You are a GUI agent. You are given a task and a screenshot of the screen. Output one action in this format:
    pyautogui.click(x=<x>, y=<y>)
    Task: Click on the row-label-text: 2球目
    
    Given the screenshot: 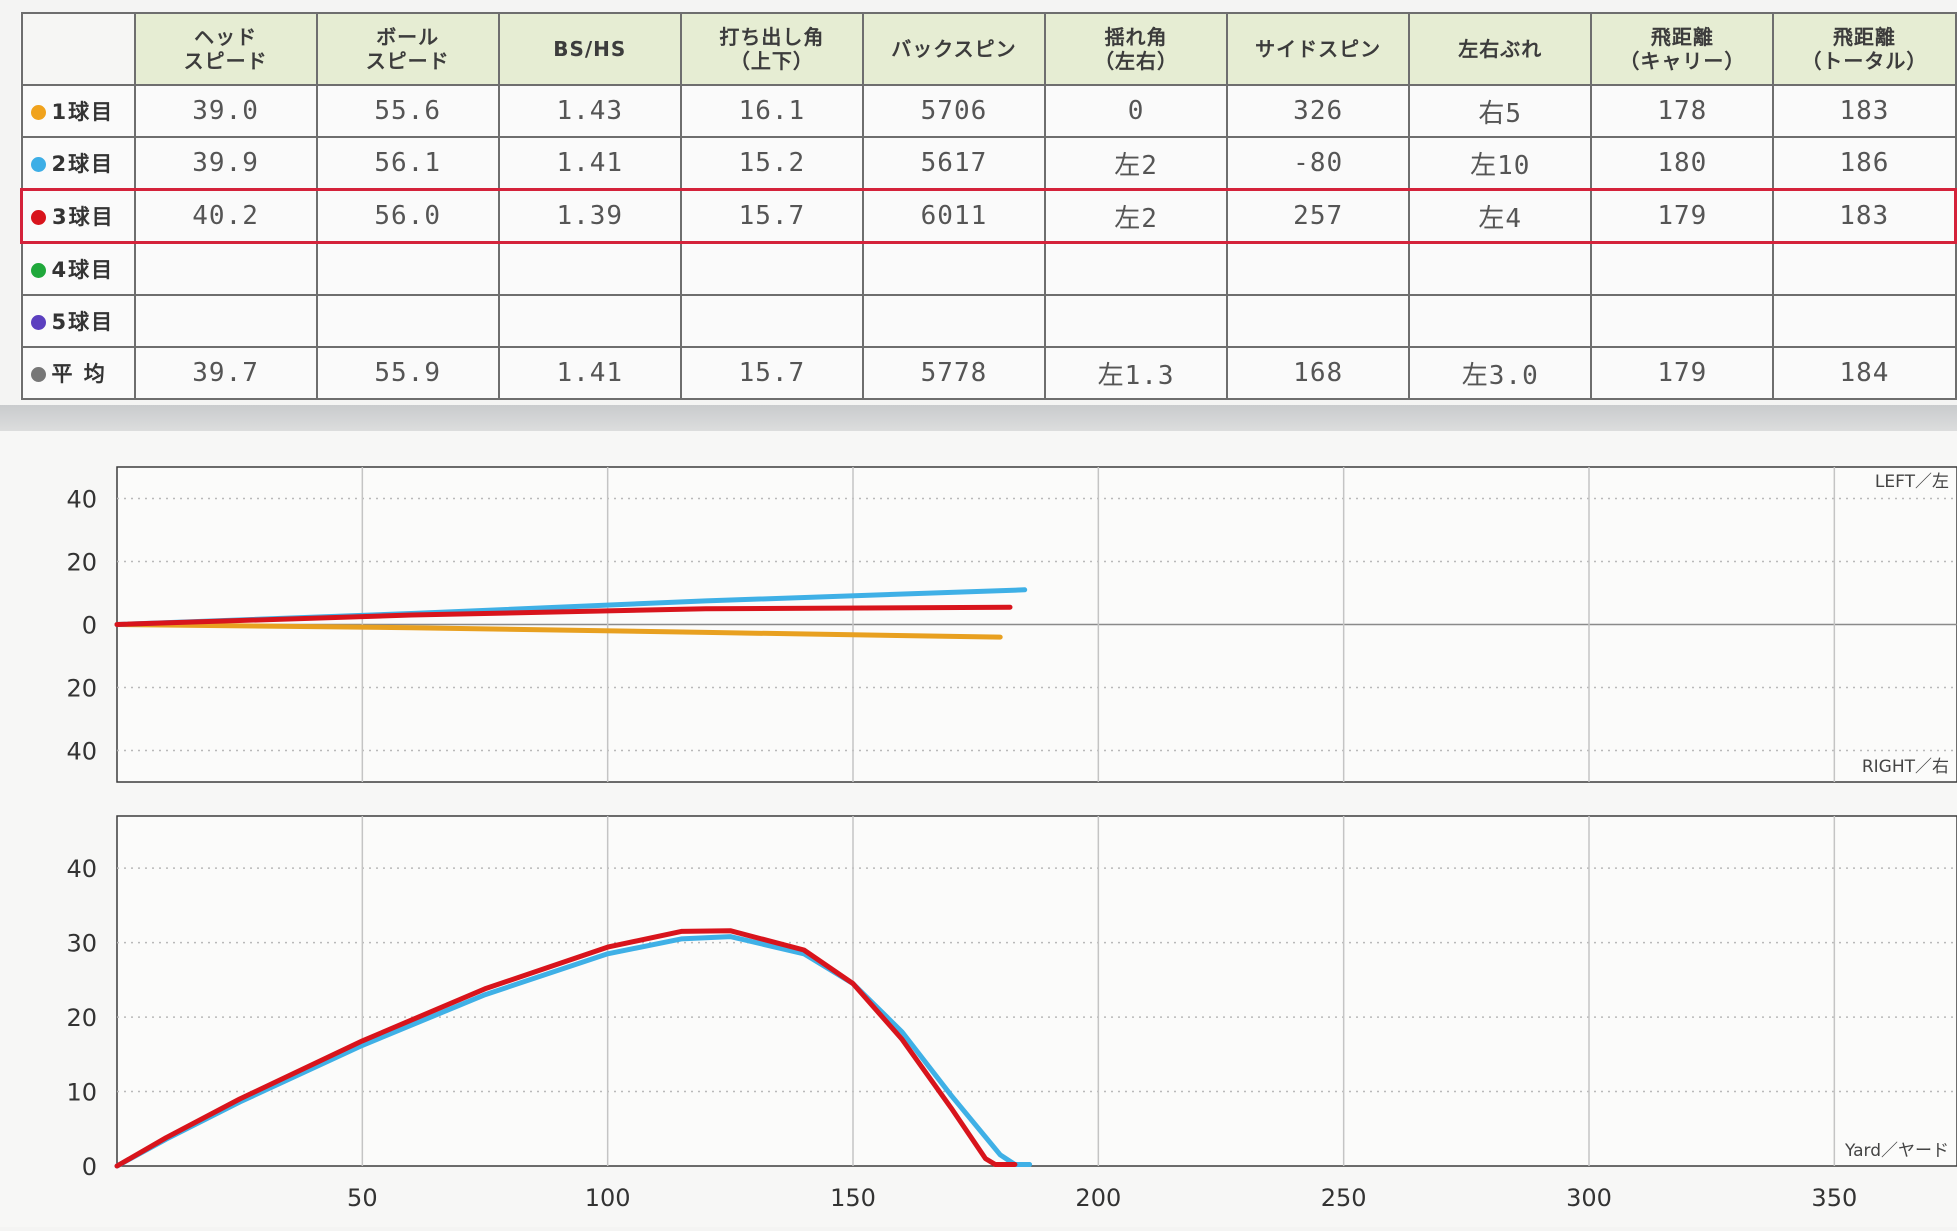 What is the action you would take?
    pyautogui.click(x=83, y=164)
    